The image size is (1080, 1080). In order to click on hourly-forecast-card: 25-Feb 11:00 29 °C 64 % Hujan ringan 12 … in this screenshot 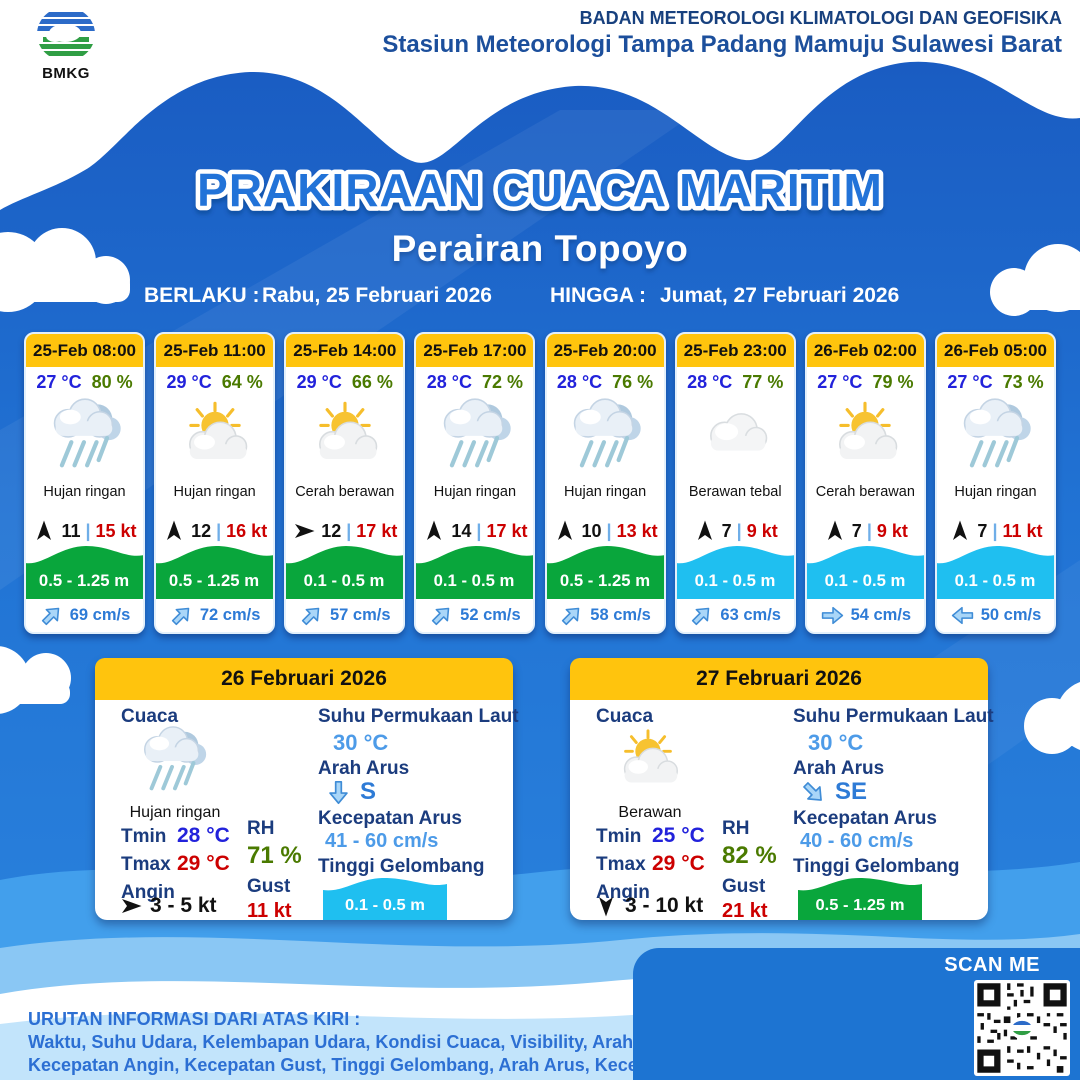, I will do `click(215, 483)`.